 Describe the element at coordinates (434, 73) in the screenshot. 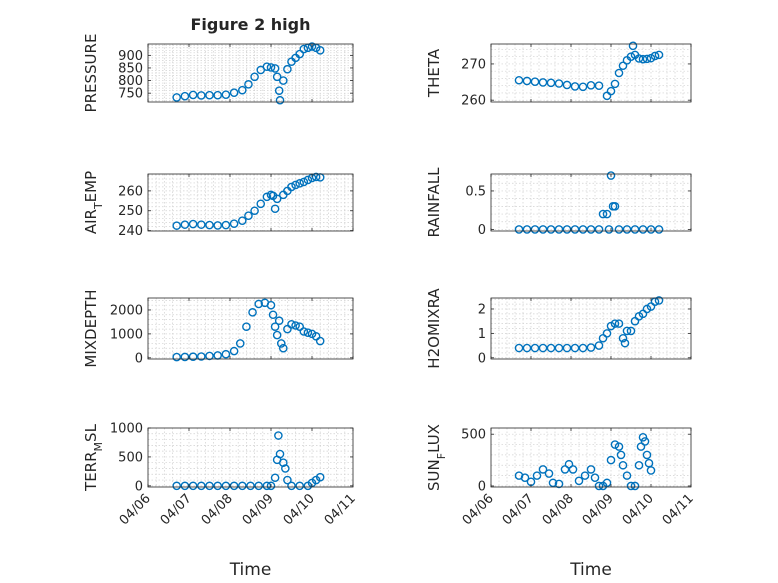

I see `y-axis-label: THETA` at that location.